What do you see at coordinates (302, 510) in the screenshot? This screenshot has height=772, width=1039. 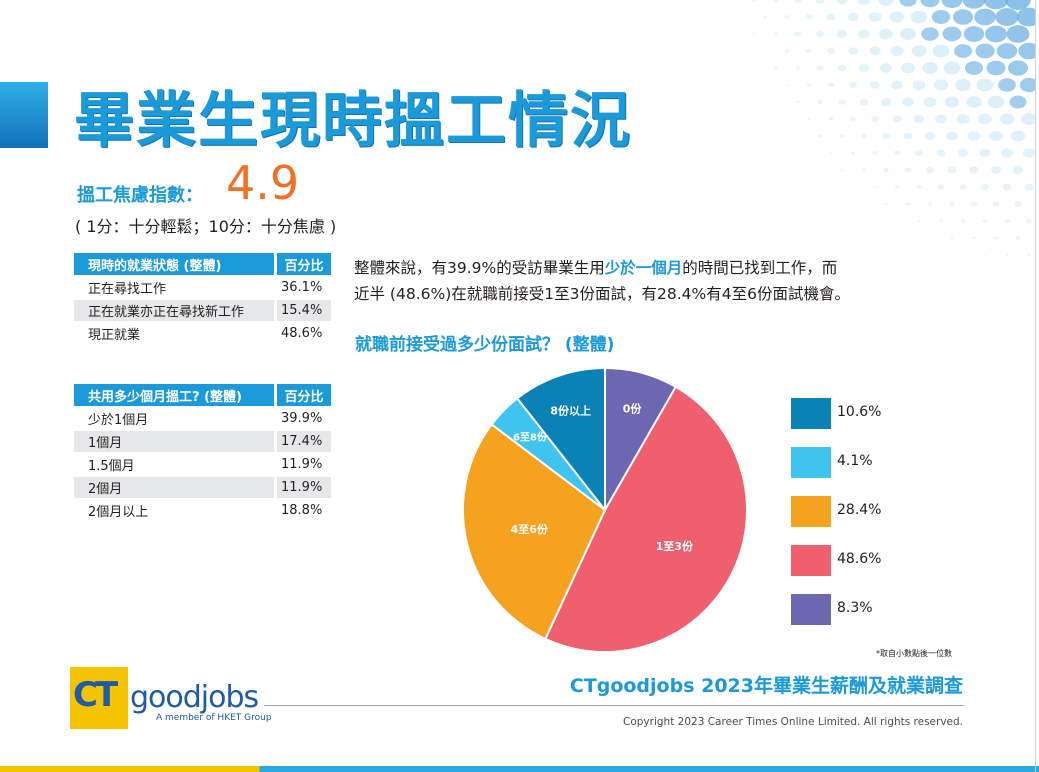 I see `row-value: 18.8%` at bounding box center [302, 510].